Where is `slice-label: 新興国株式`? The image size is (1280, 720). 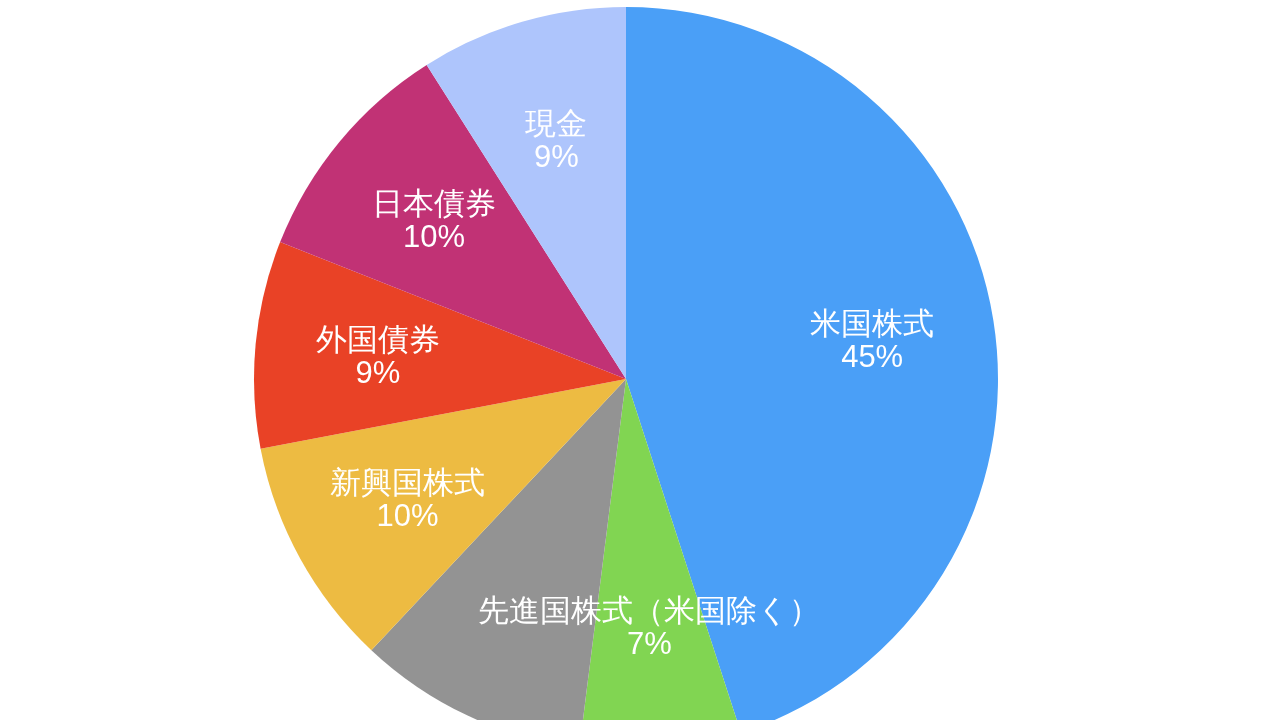 slice-label: 新興国株式 is located at coordinates (408, 483).